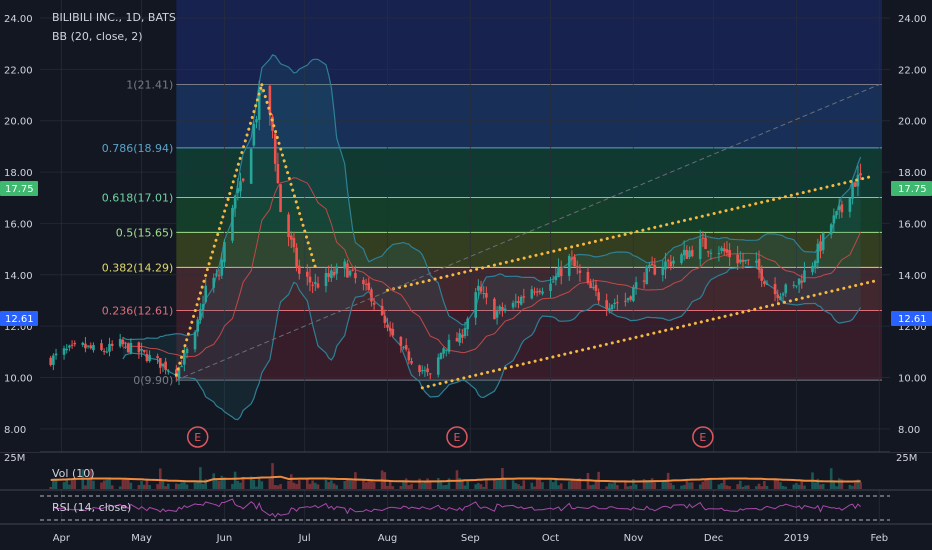  What do you see at coordinates (529, 116) in the screenshot?
I see `fib-zone` at bounding box center [529, 116].